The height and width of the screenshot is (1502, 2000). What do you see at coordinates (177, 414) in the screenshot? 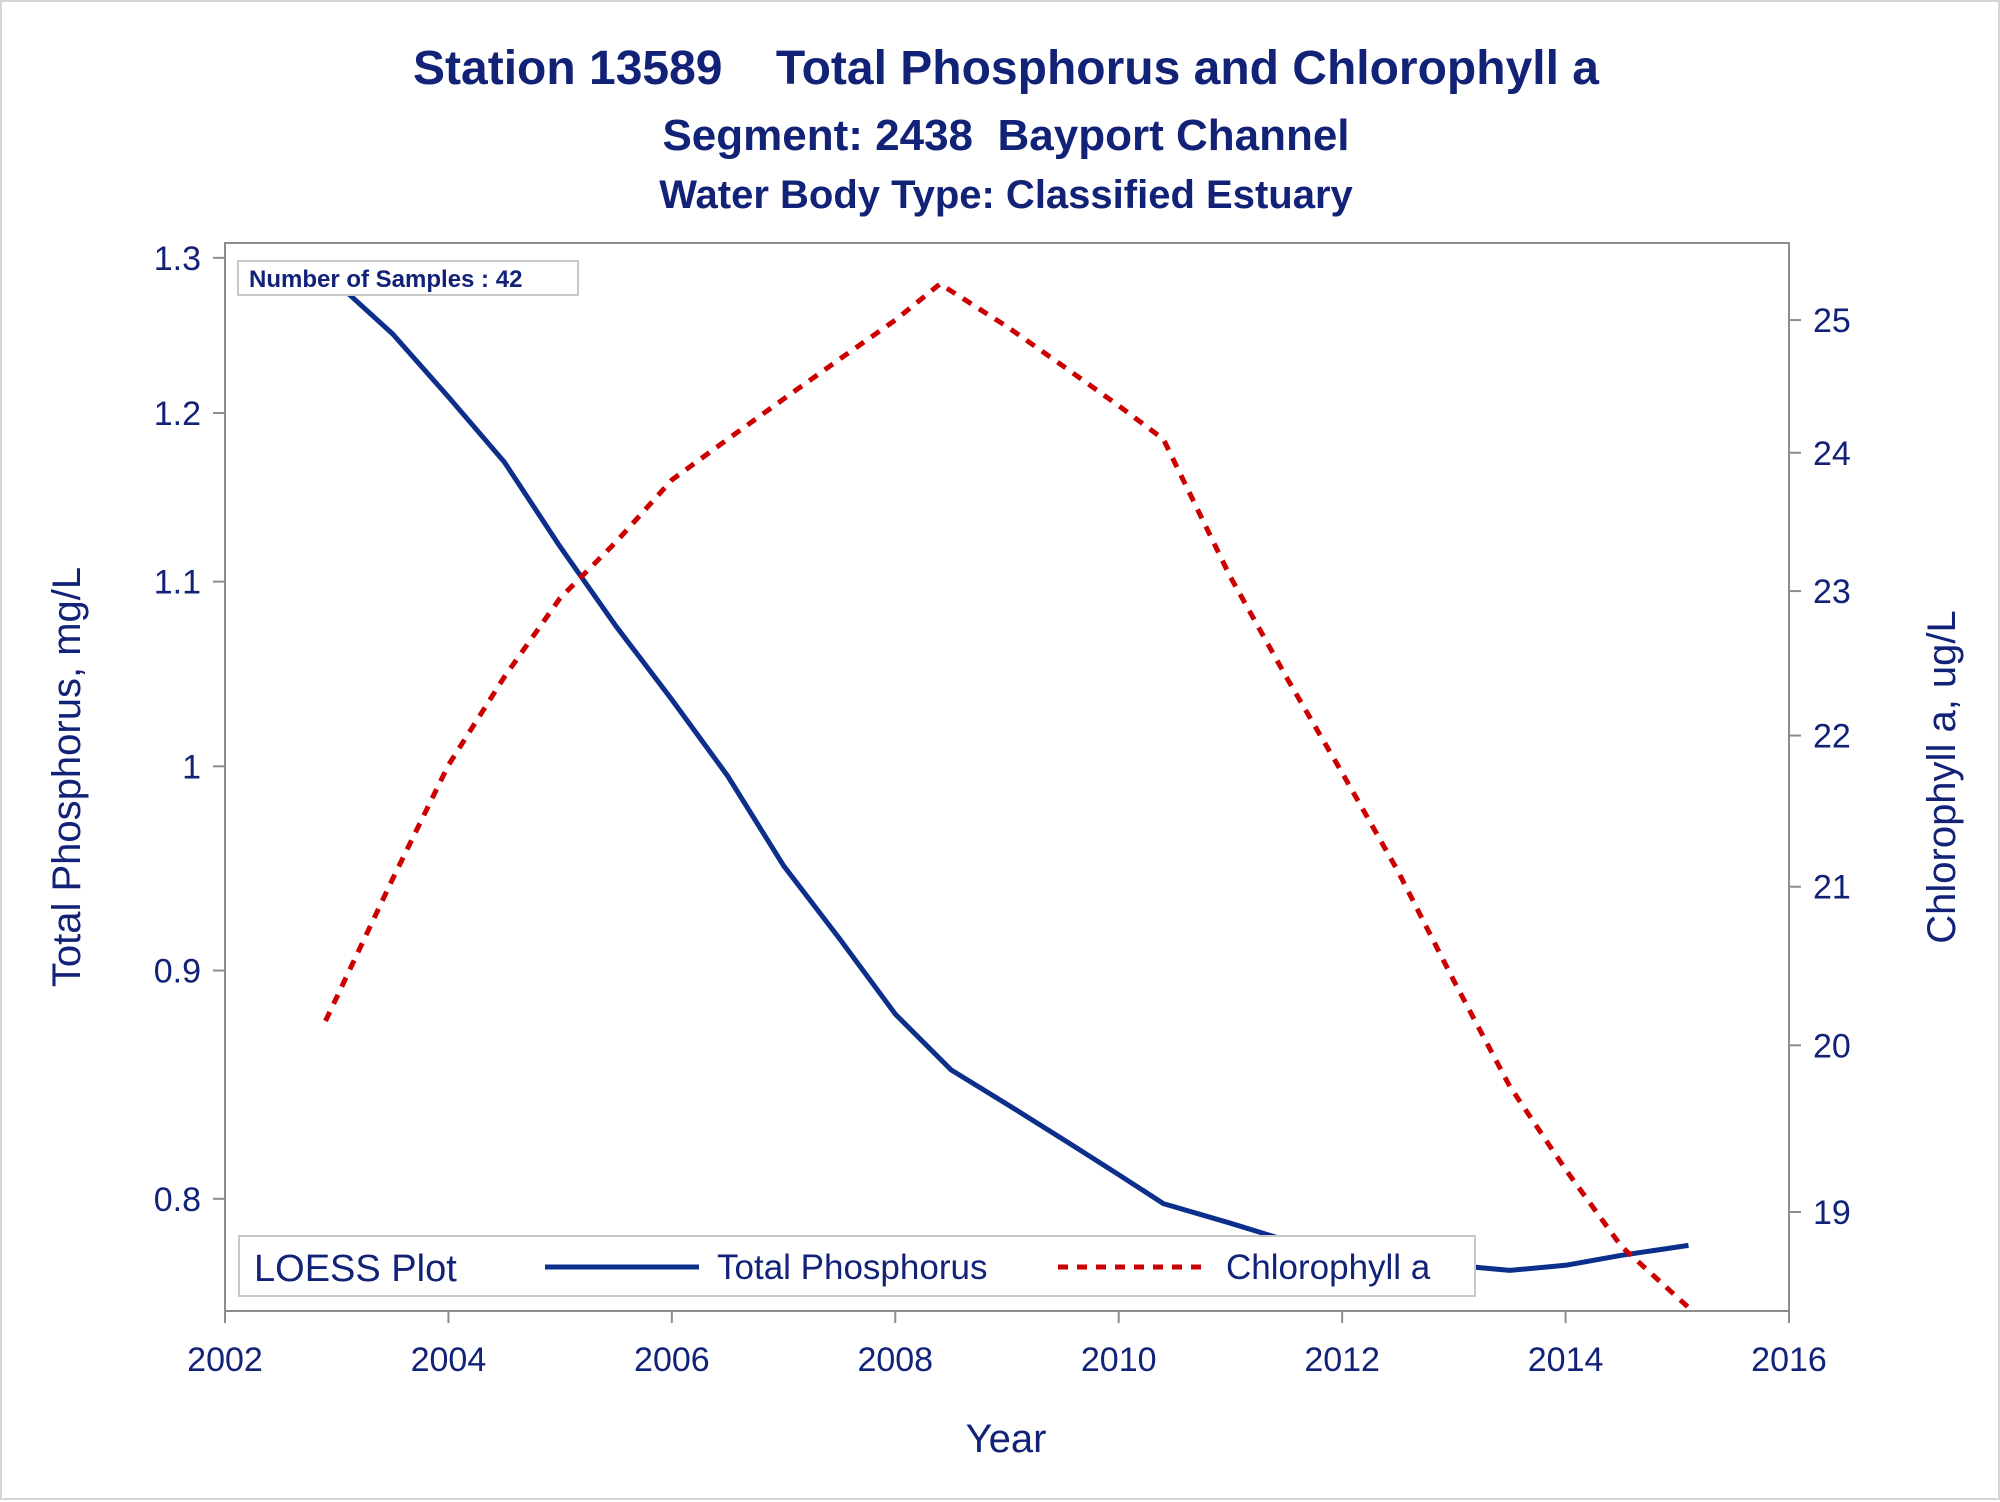
I see `y-left-tick-label-1-2: 1.2` at bounding box center [177, 414].